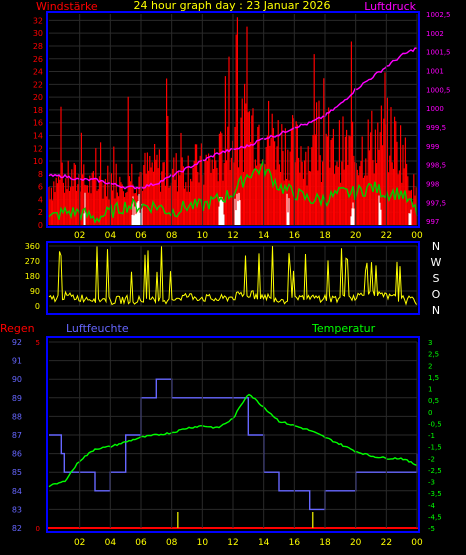 Image resolution: width=466 pixels, height=555 pixels. What do you see at coordinates (67, 6) in the screenshot?
I see `wind-axis-label: Windstärke` at bounding box center [67, 6].